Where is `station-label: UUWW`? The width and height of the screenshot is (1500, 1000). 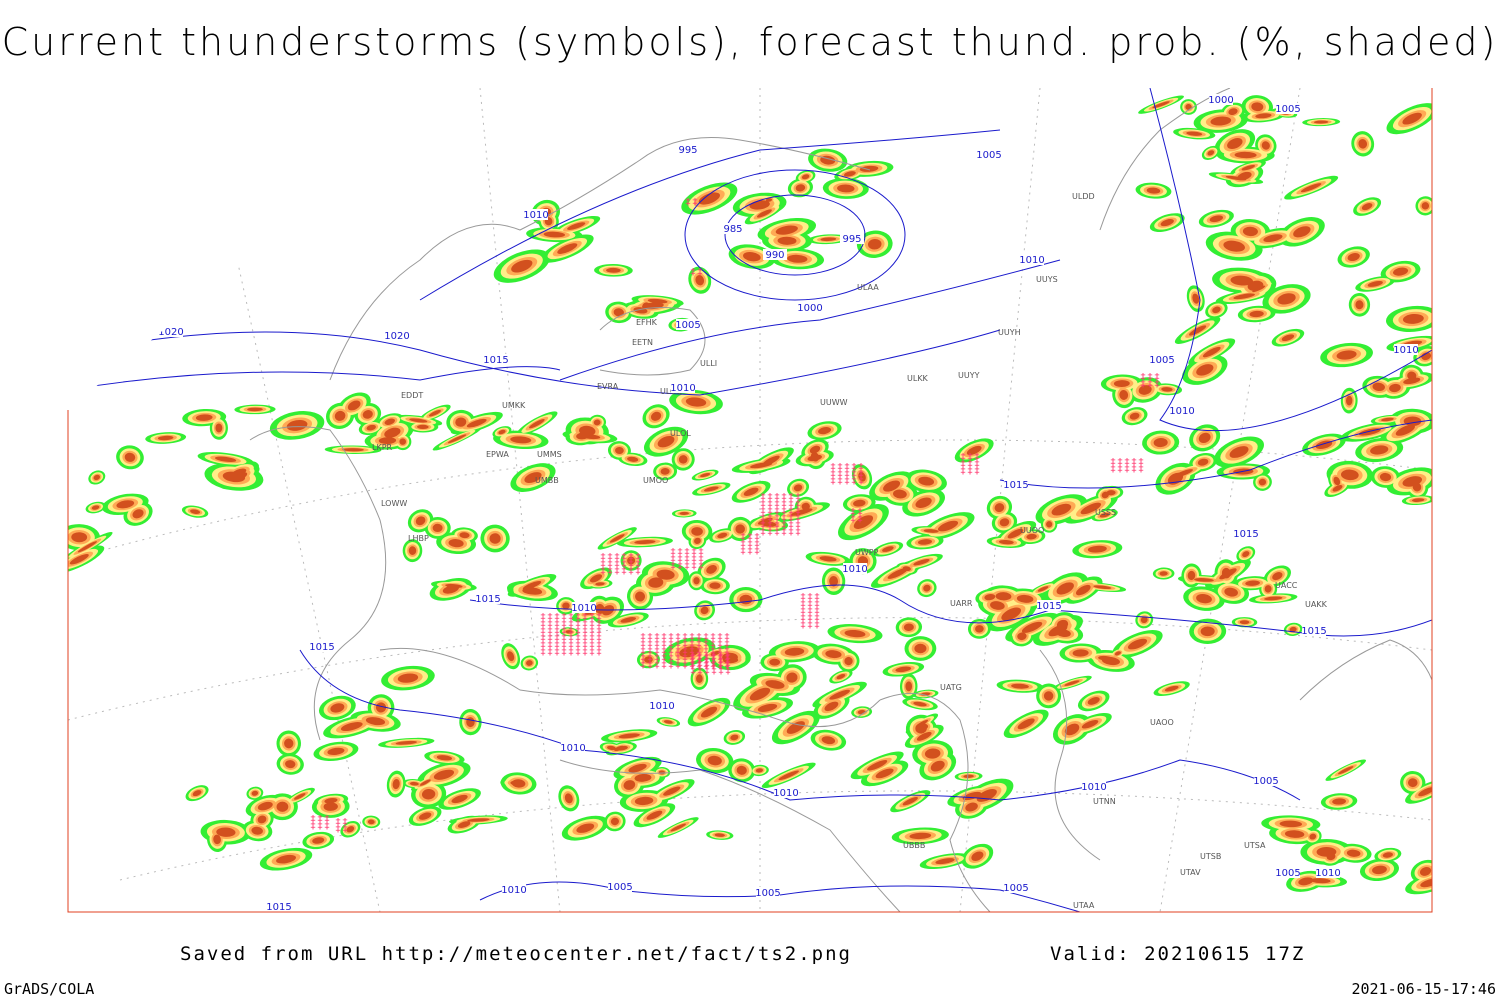
station-label: UUWW is located at coordinates (834, 402).